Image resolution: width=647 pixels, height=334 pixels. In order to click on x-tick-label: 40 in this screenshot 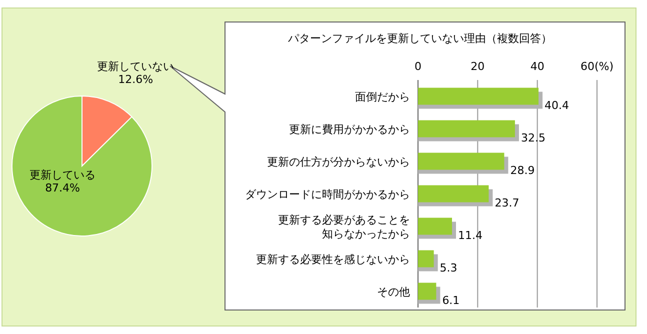, I will do `click(537, 66)`.